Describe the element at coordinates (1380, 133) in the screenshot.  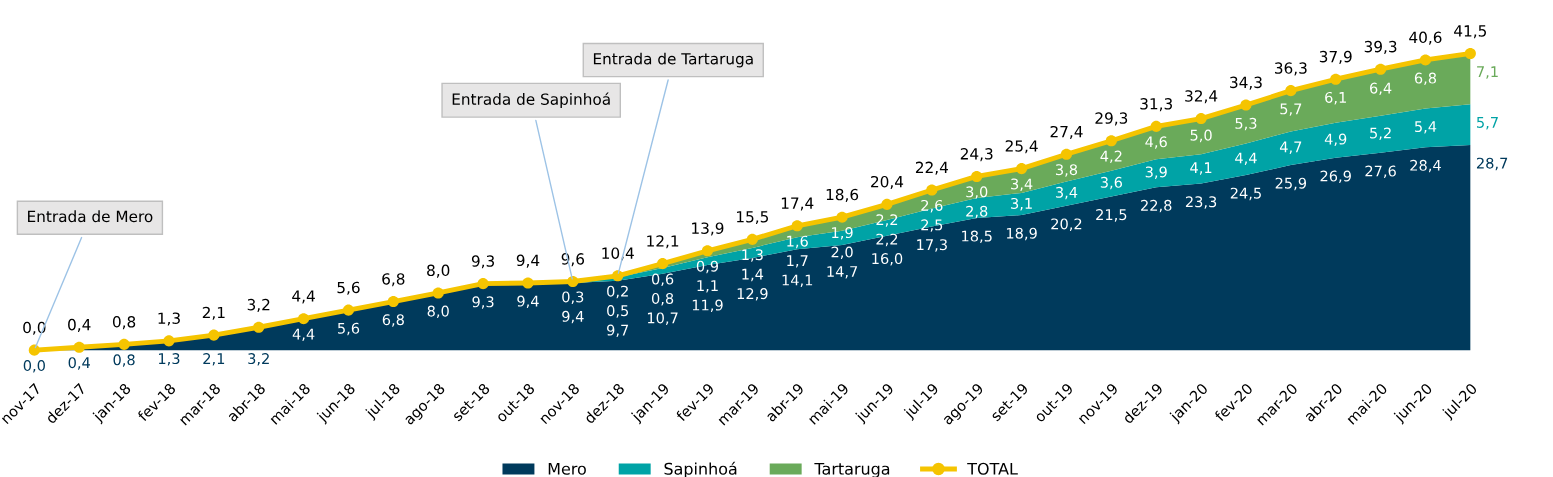
I see `data-label: 5,2` at that location.